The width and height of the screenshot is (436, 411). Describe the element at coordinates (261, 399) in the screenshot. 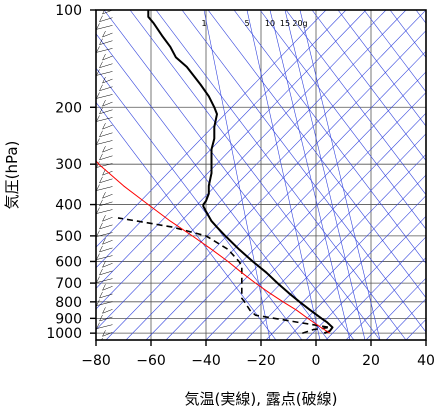

I see `x-axis-title: 気温(実線), 露点(破線)` at that location.